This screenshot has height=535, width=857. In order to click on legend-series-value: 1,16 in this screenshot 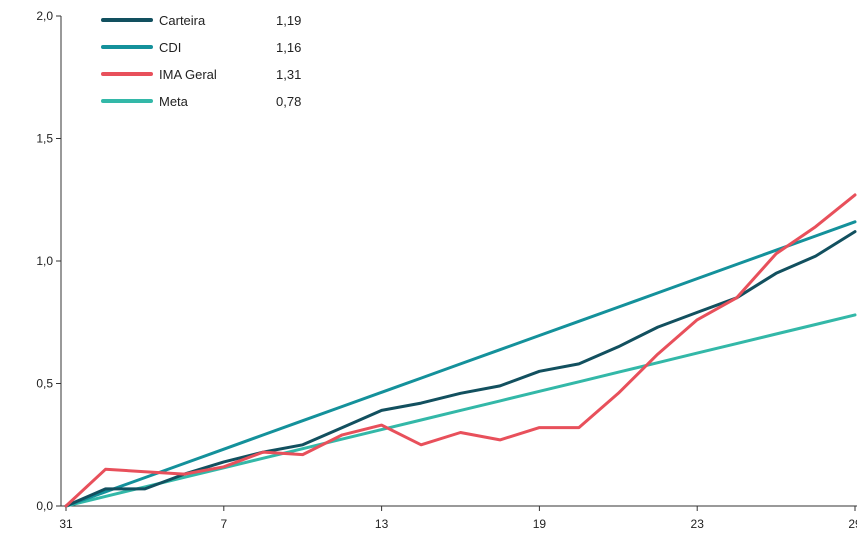, I will do `click(288, 47)`.